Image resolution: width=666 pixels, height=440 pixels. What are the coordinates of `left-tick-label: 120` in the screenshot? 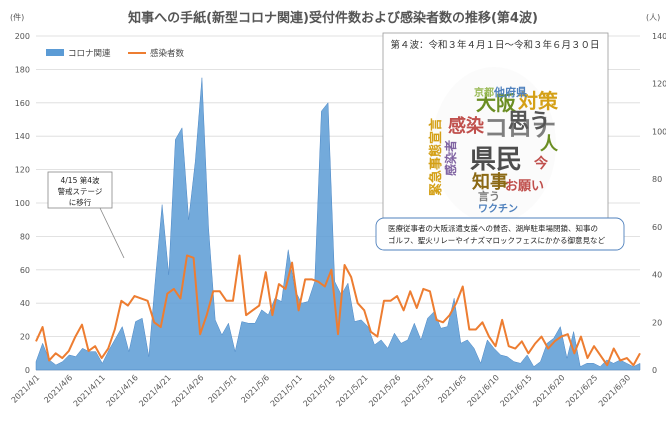 It's located at (22, 170).